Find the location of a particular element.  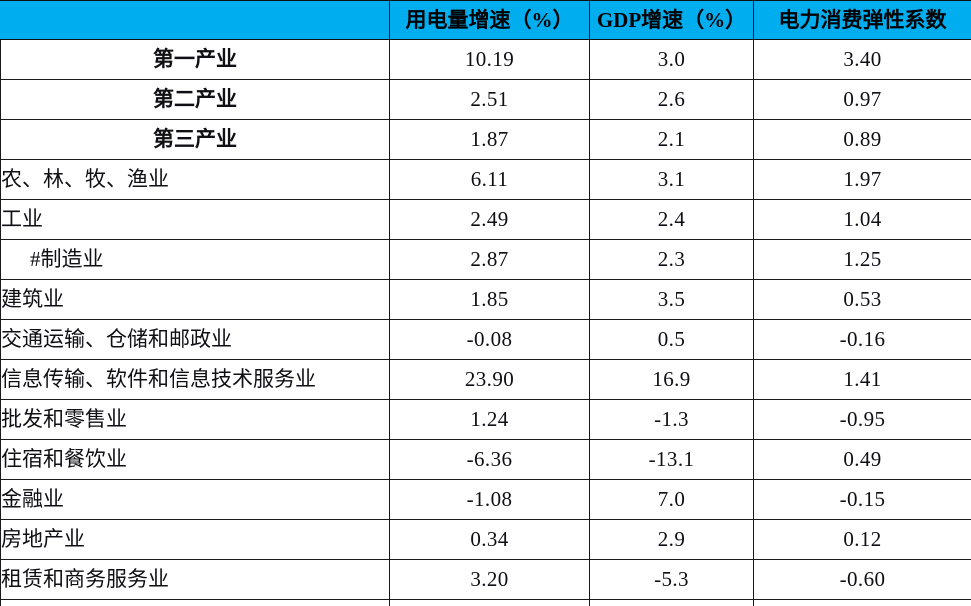

row-label: 第一产业 is located at coordinates (195, 59).